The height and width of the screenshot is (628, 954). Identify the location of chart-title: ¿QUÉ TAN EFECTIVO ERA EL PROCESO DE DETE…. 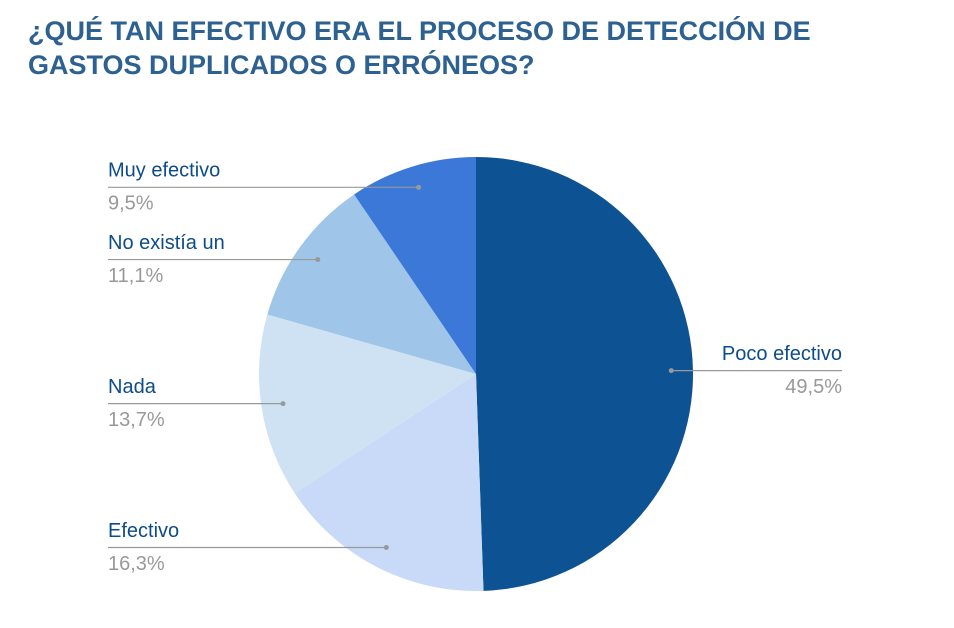
(419, 48).